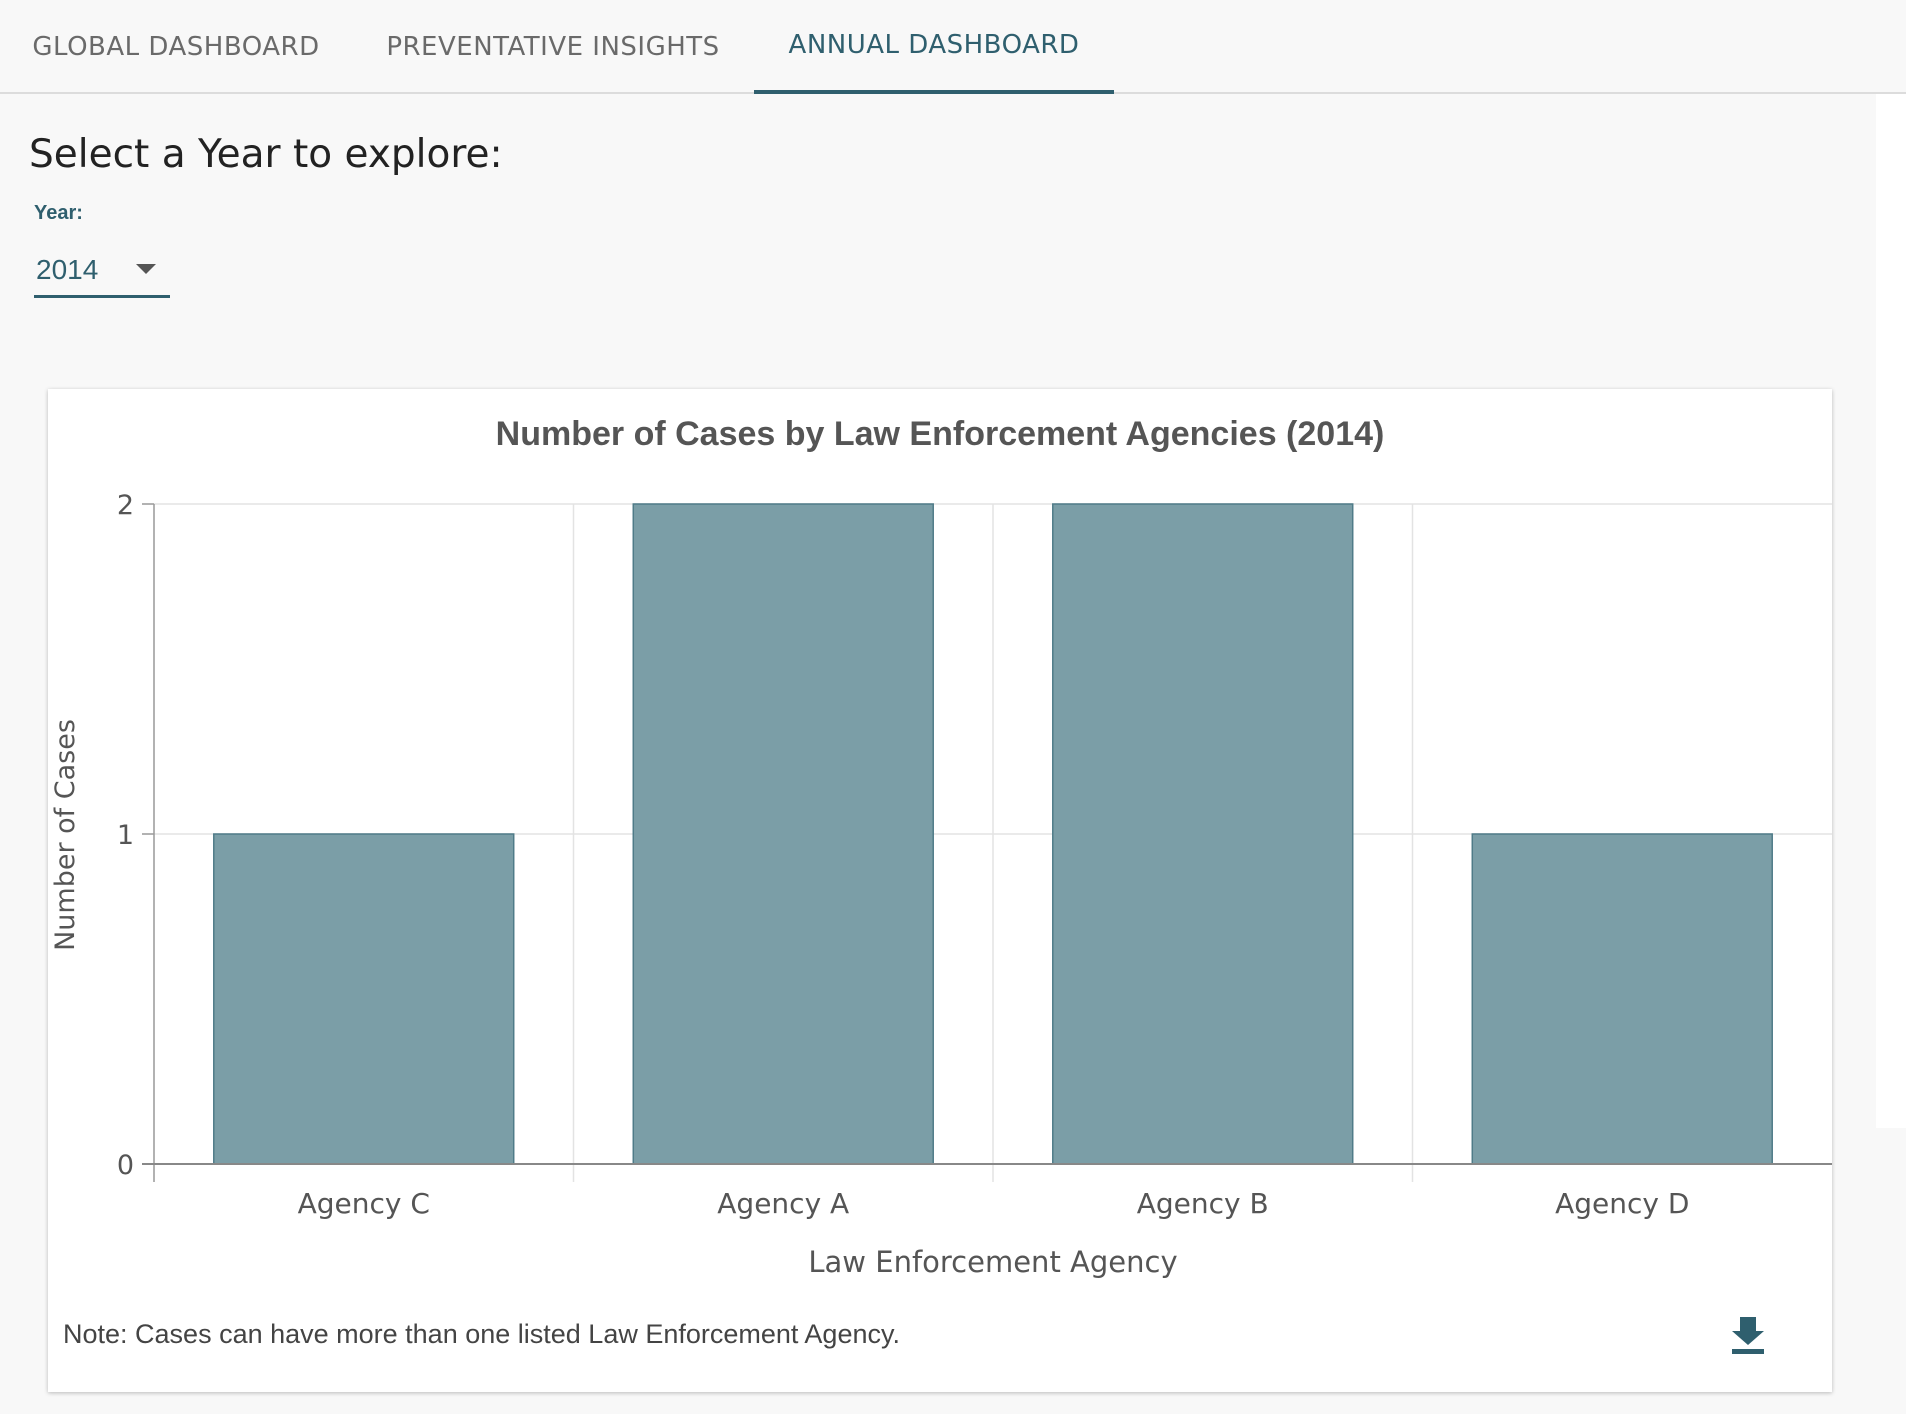 This screenshot has width=1906, height=1414. I want to click on year-select: 2014, so click(102, 274).